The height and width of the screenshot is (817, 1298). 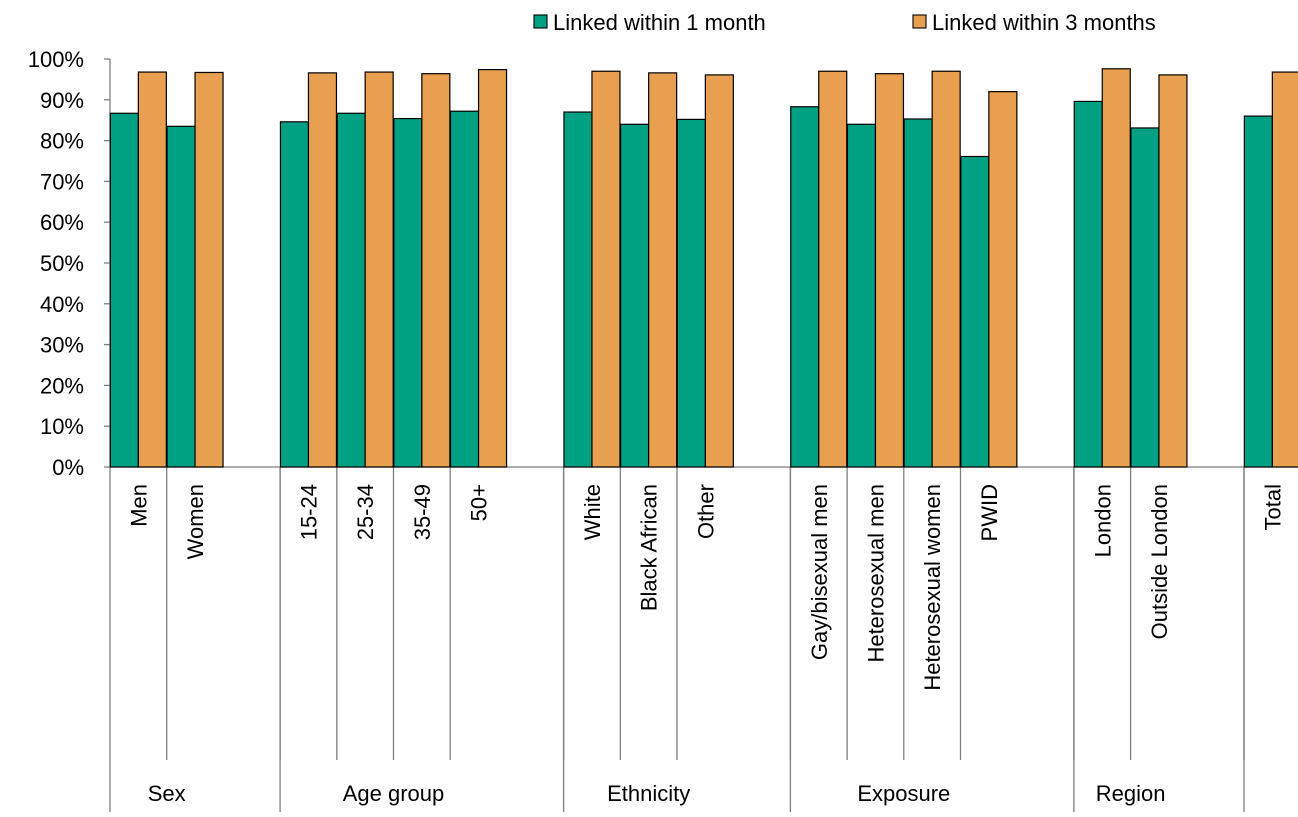 I want to click on category-label: PWID, so click(x=989, y=512).